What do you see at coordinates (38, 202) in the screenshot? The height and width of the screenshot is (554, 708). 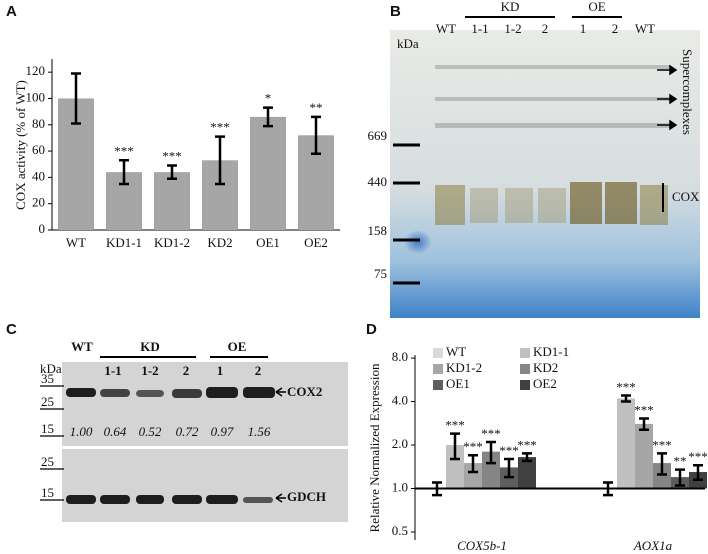 I see `y-tick-label: 20` at bounding box center [38, 202].